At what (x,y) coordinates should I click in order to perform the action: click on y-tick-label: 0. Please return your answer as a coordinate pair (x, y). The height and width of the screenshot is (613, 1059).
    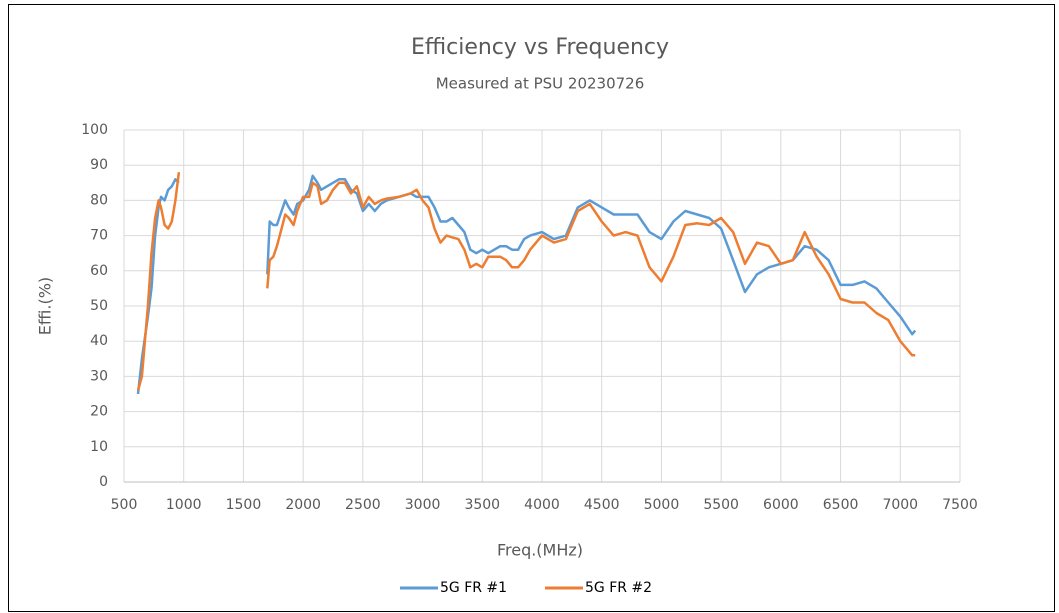
    Looking at the image, I should click on (103, 482).